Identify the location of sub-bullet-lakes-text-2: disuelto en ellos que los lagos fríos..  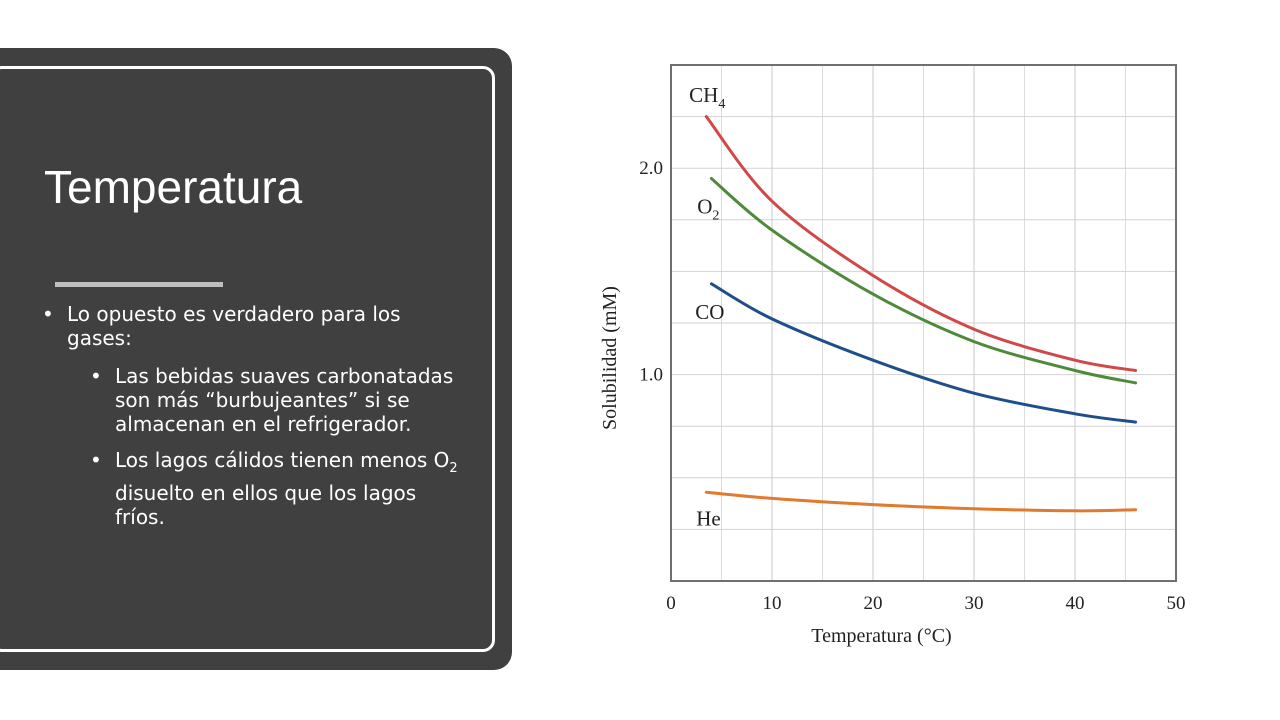
(266, 505).